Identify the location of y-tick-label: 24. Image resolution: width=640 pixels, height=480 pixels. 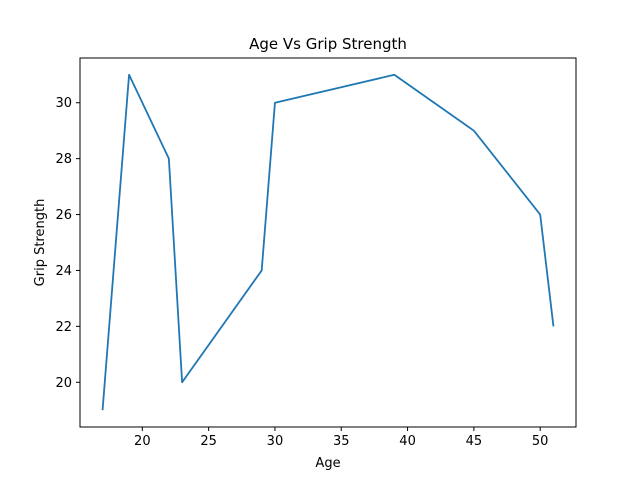
(63, 271).